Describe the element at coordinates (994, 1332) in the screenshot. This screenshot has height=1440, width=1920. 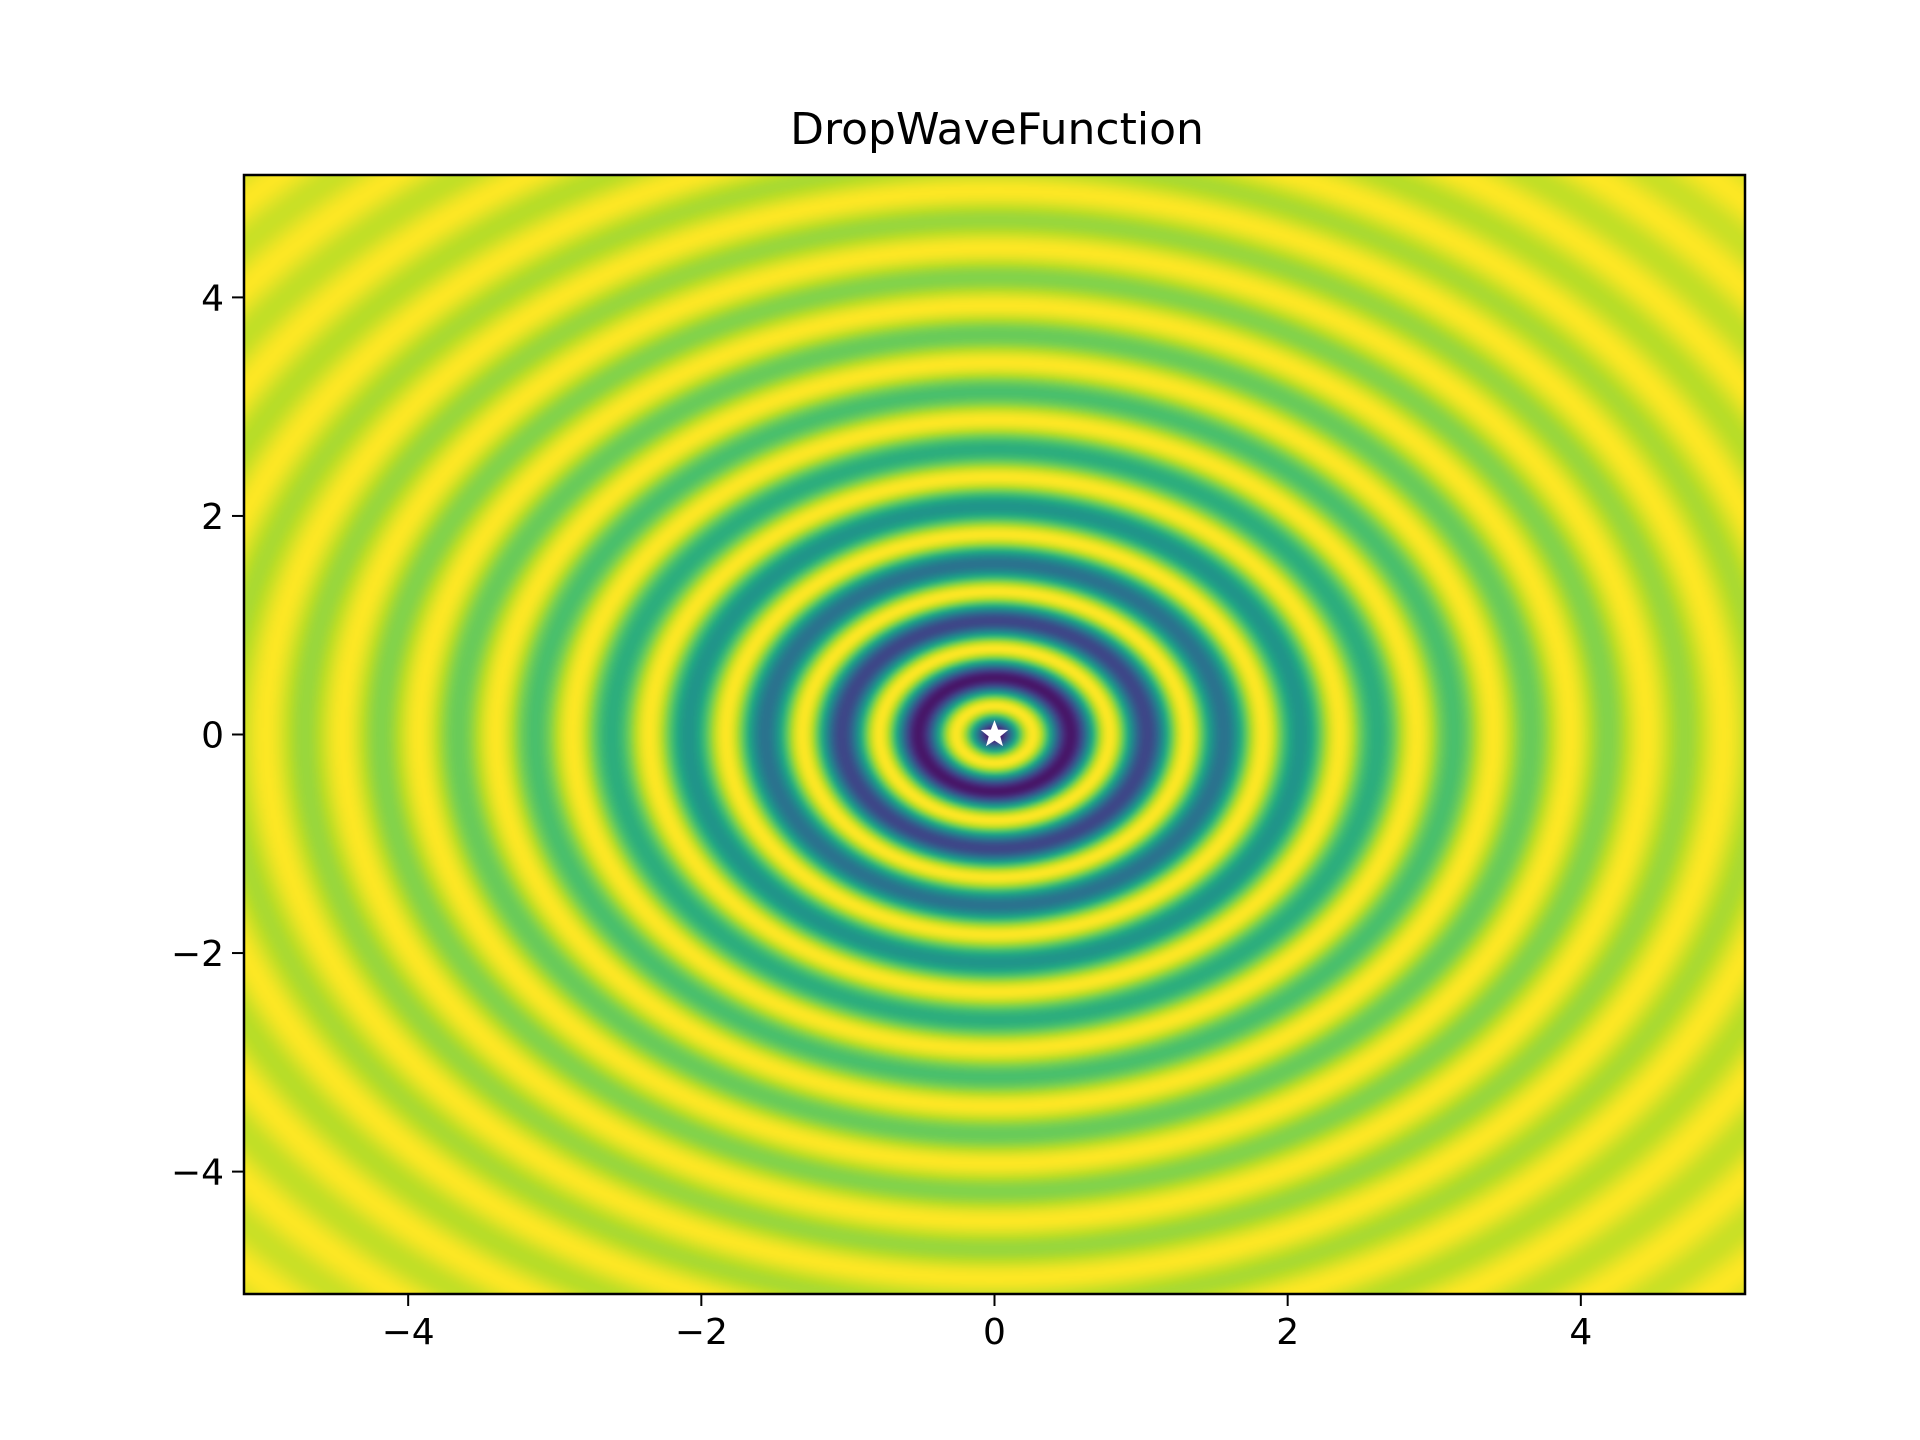
I see `x-tick-label: 0` at that location.